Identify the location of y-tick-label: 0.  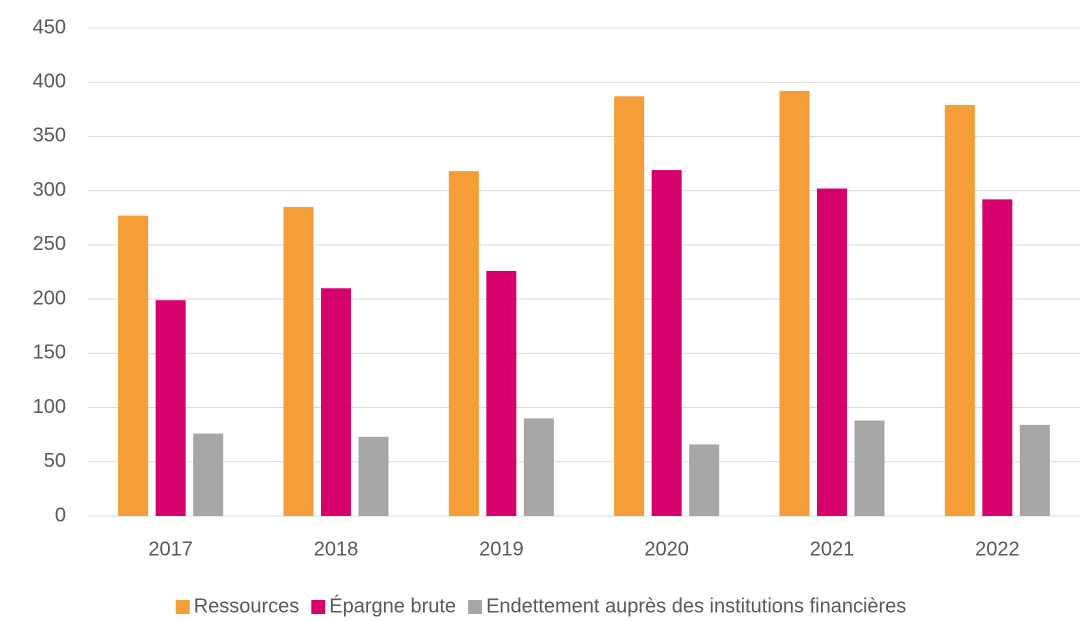
(60, 515).